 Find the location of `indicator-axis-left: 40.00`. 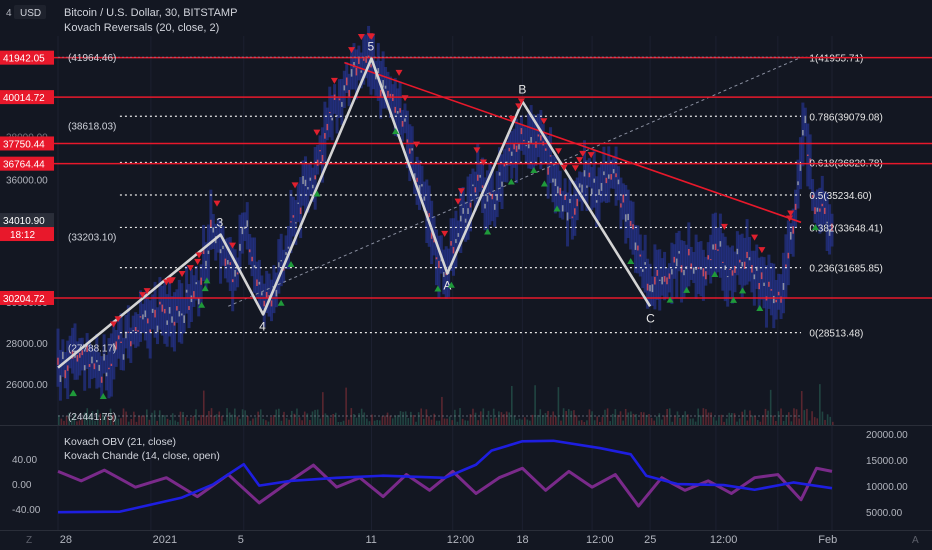

indicator-axis-left: 40.00 is located at coordinates (24, 460).